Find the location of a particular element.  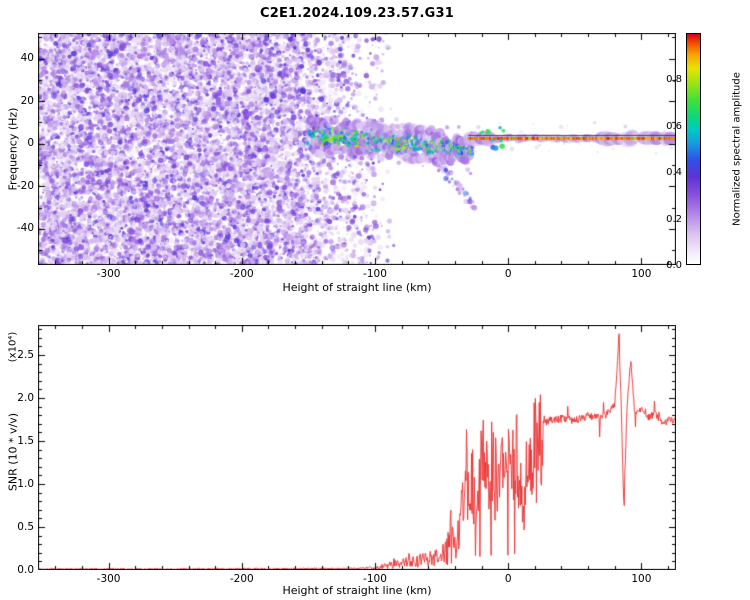

colorbar-tick-label: 0.4 is located at coordinates (674, 173).